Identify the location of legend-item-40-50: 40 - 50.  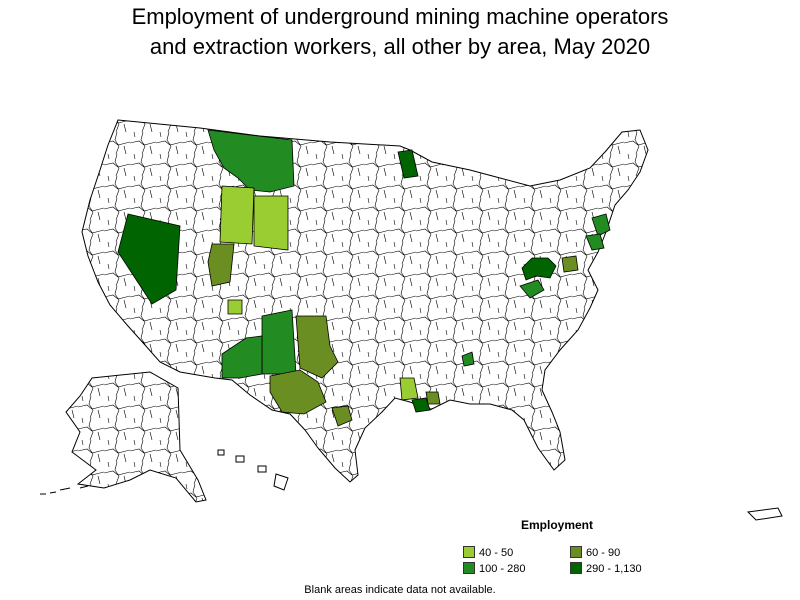
(488, 552).